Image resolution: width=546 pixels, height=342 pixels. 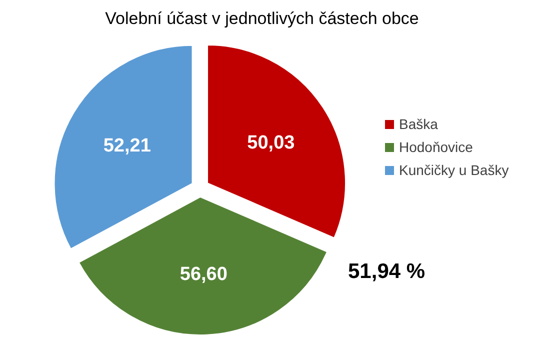 What do you see at coordinates (454, 170) in the screenshot?
I see `legend-label: Kunčičky u Bašky` at bounding box center [454, 170].